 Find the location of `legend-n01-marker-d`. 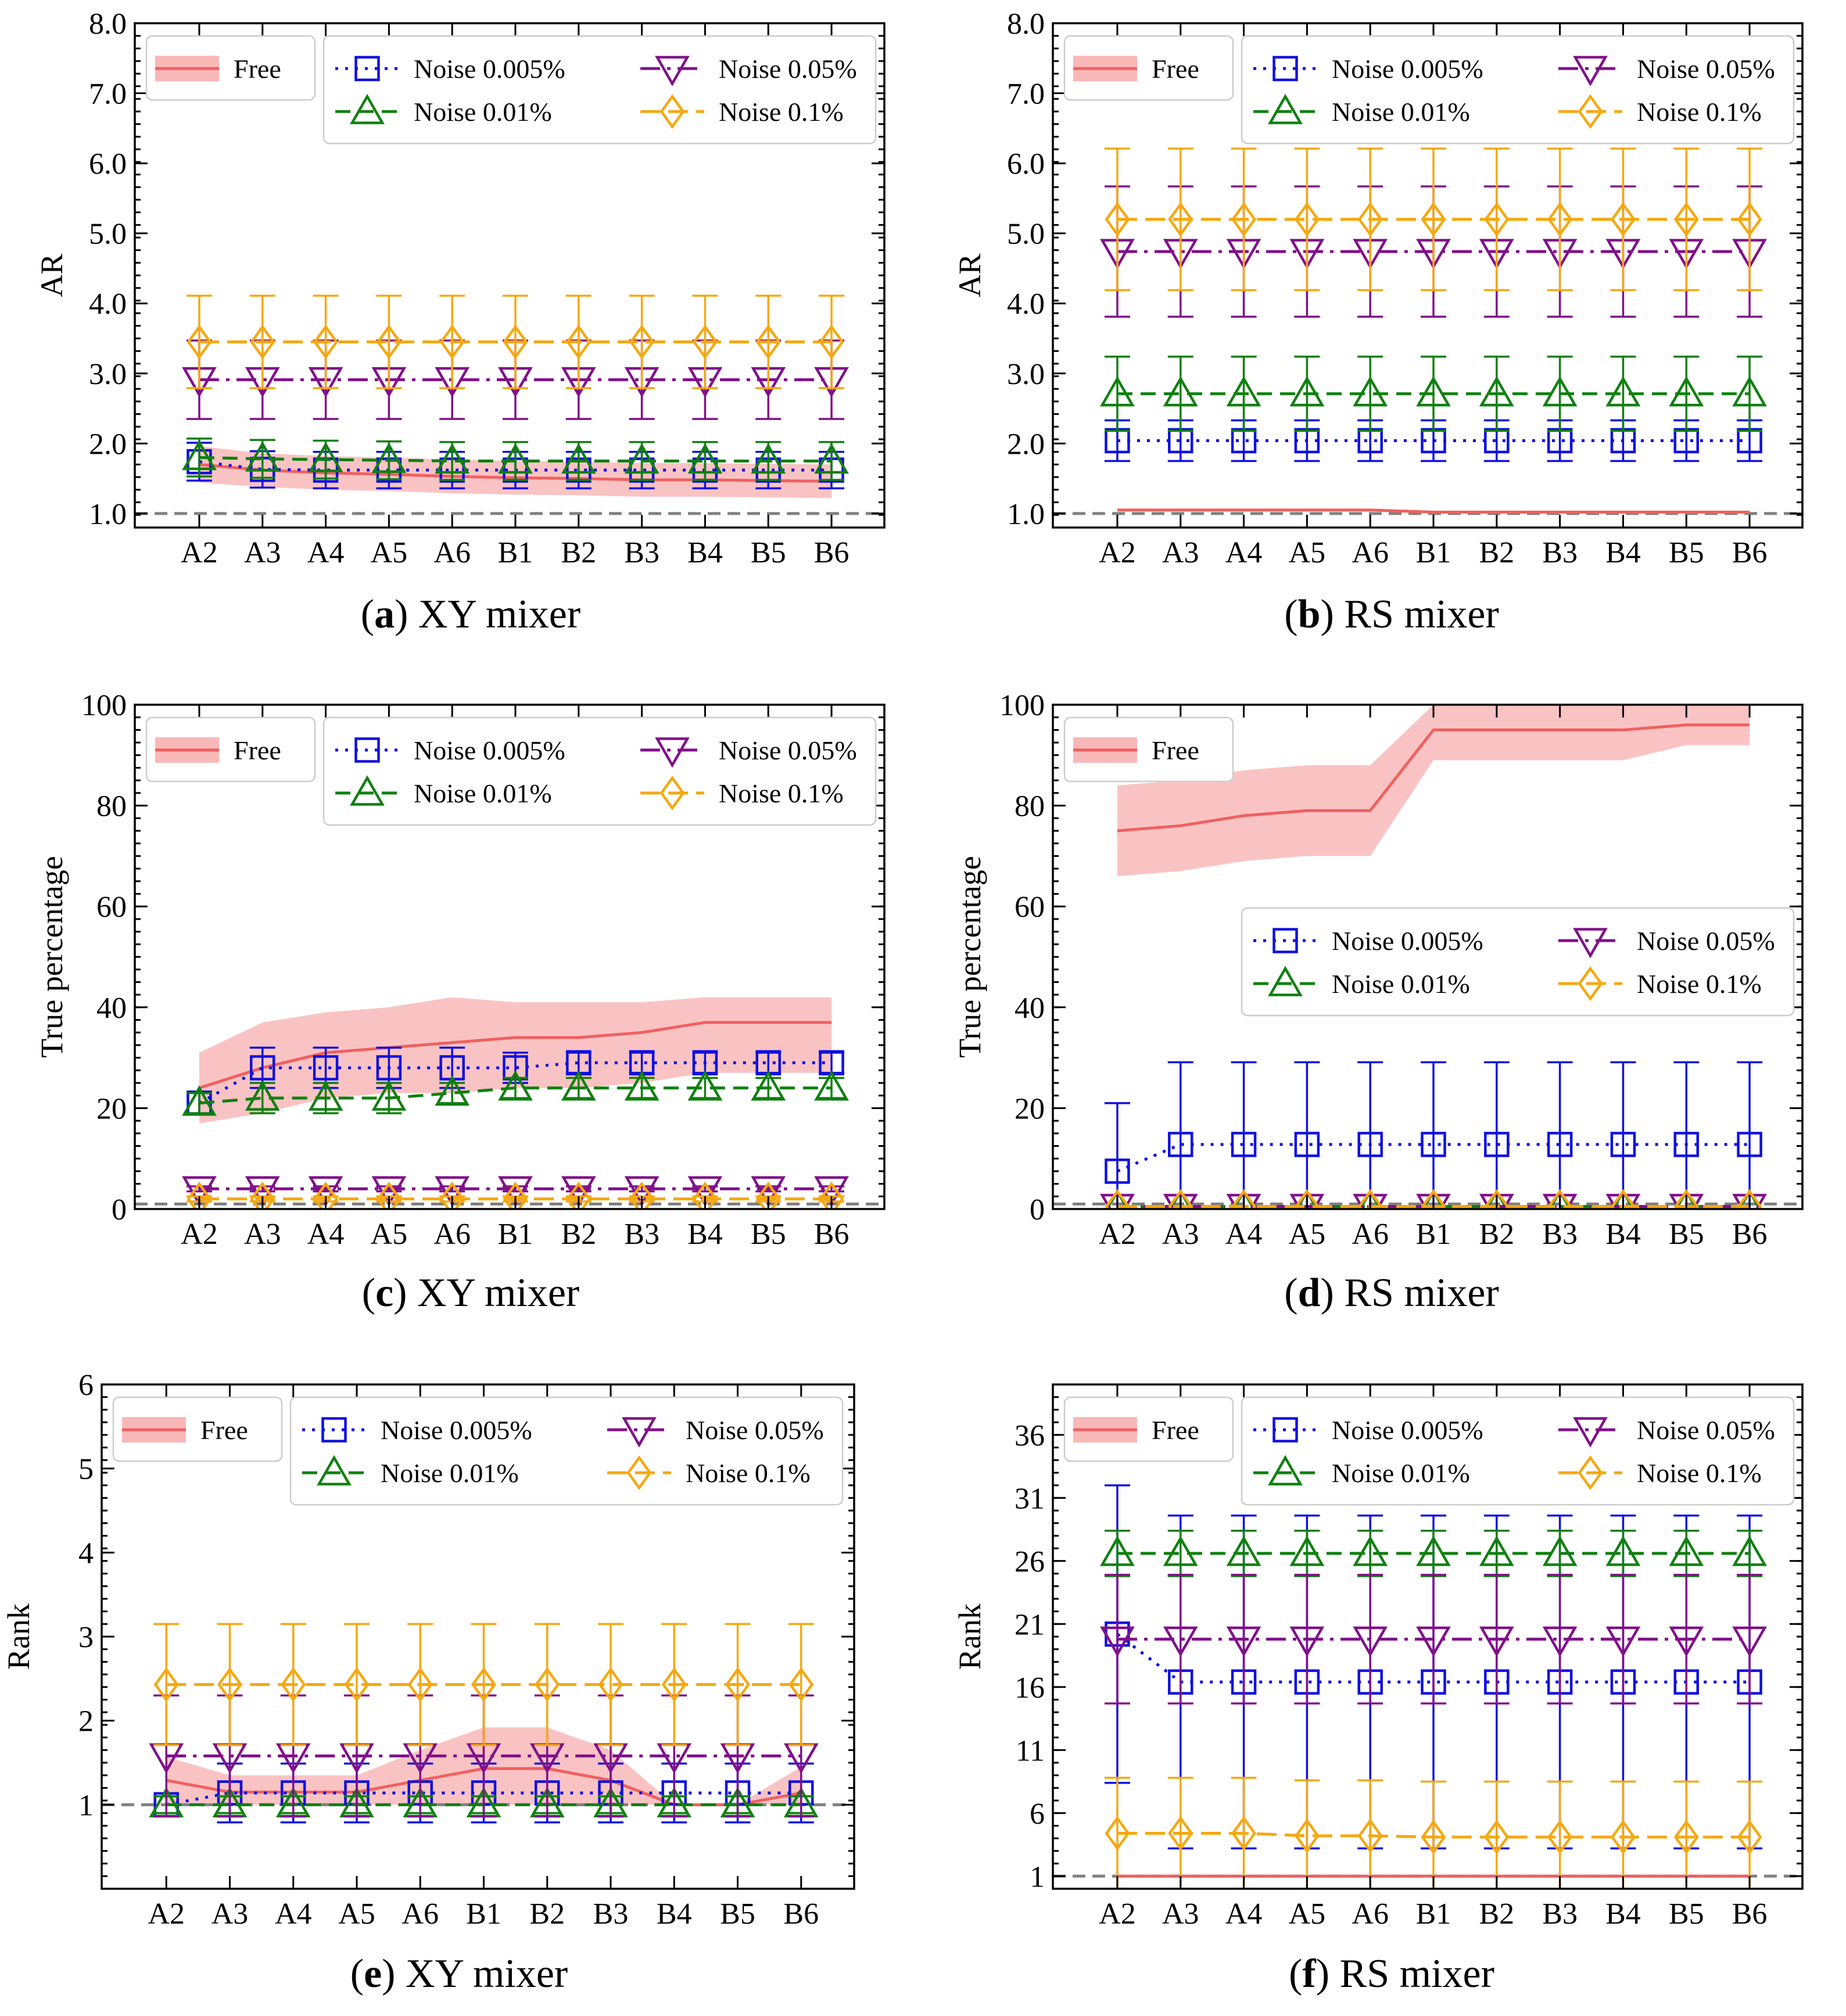

legend-n01-marker-d is located at coordinates (1590, 984).